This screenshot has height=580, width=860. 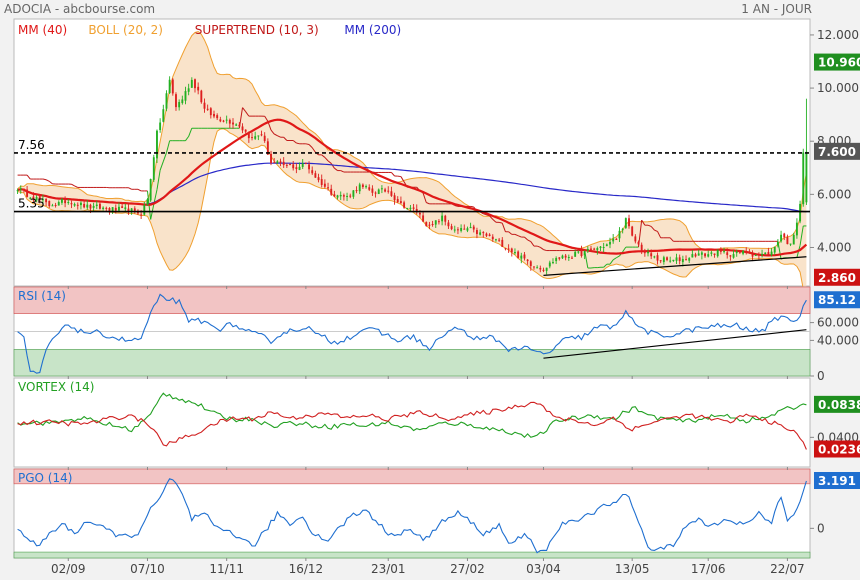 What do you see at coordinates (838, 88) in the screenshot?
I see `ytick-label-price-3: 10.000` at bounding box center [838, 88].